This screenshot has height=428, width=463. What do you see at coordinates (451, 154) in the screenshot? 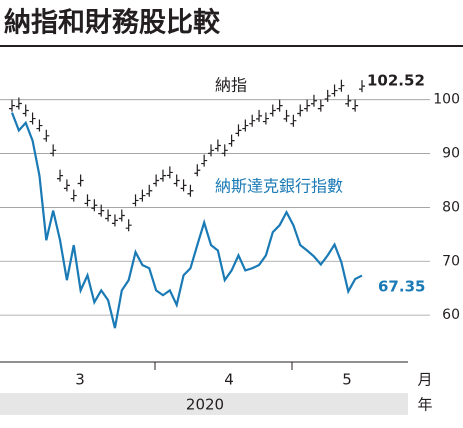
I see `y-tick-label: 90` at bounding box center [451, 154].